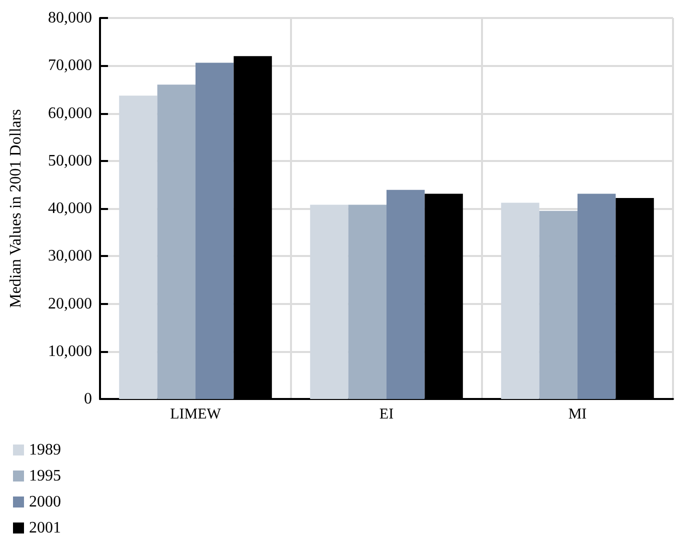 The height and width of the screenshot is (548, 675). What do you see at coordinates (70, 303) in the screenshot?
I see `y-tick-label: 20,000` at bounding box center [70, 303].